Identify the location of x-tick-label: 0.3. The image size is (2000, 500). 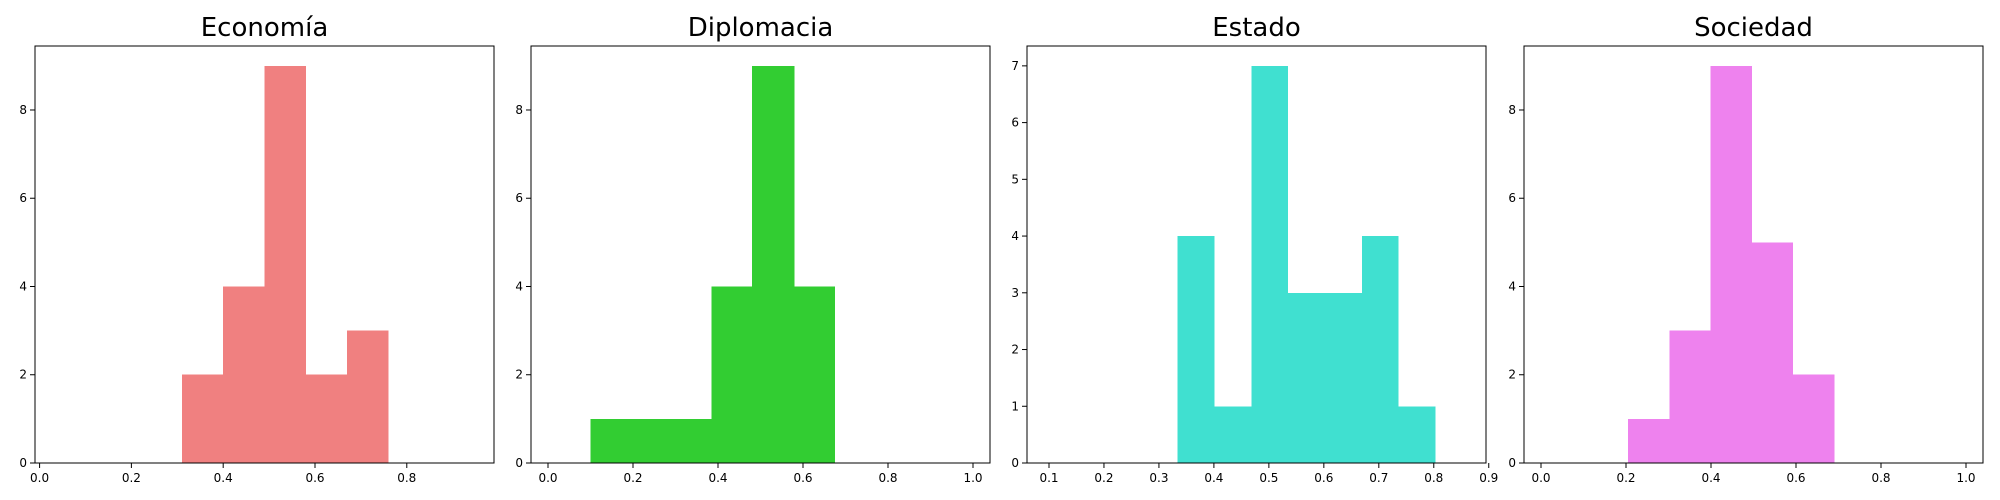
(1158, 478).